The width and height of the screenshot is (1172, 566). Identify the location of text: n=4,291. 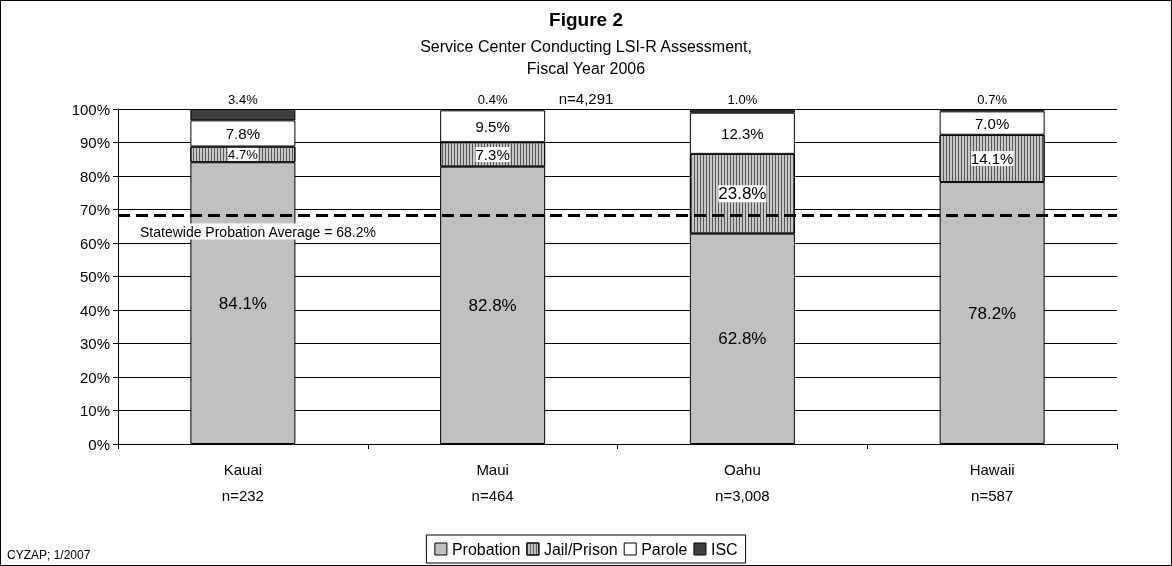
(586, 98).